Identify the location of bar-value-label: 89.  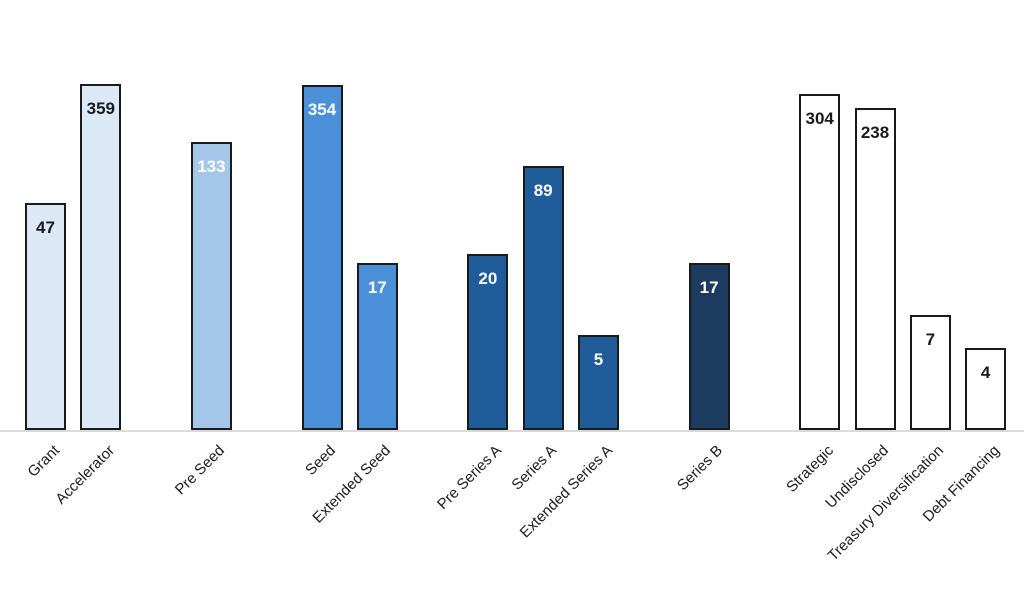
(543, 190).